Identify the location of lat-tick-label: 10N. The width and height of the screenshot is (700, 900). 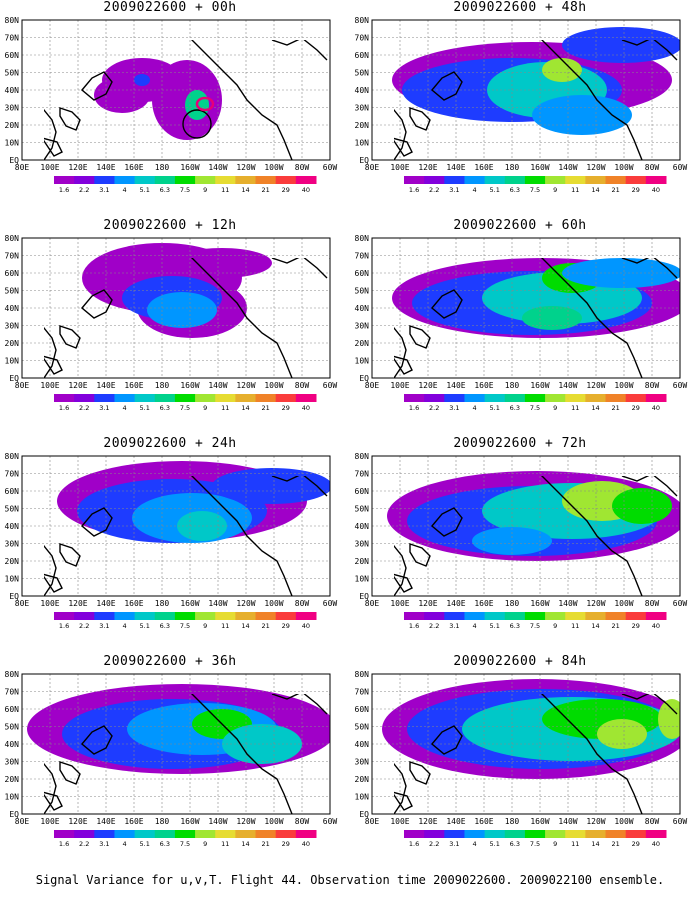
(12, 797).